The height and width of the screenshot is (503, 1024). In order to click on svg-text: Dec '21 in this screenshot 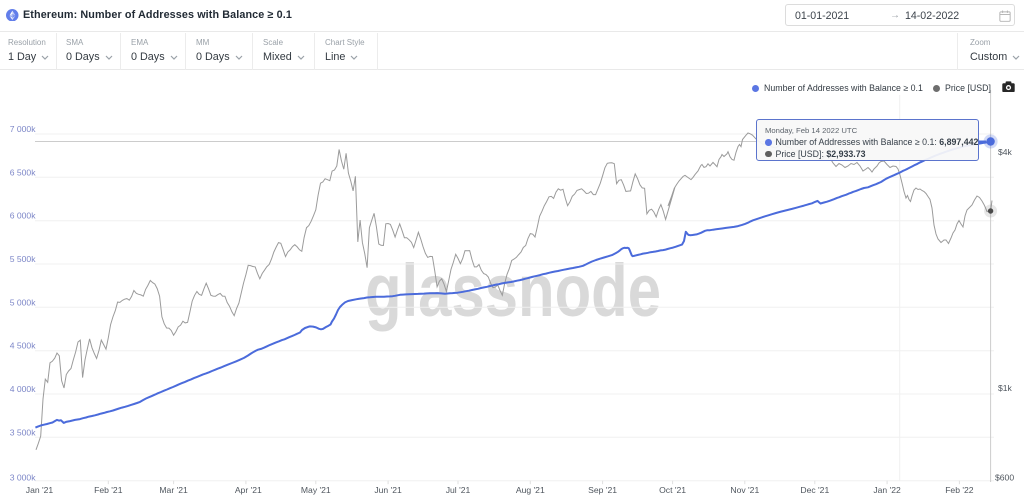, I will do `click(814, 490)`.